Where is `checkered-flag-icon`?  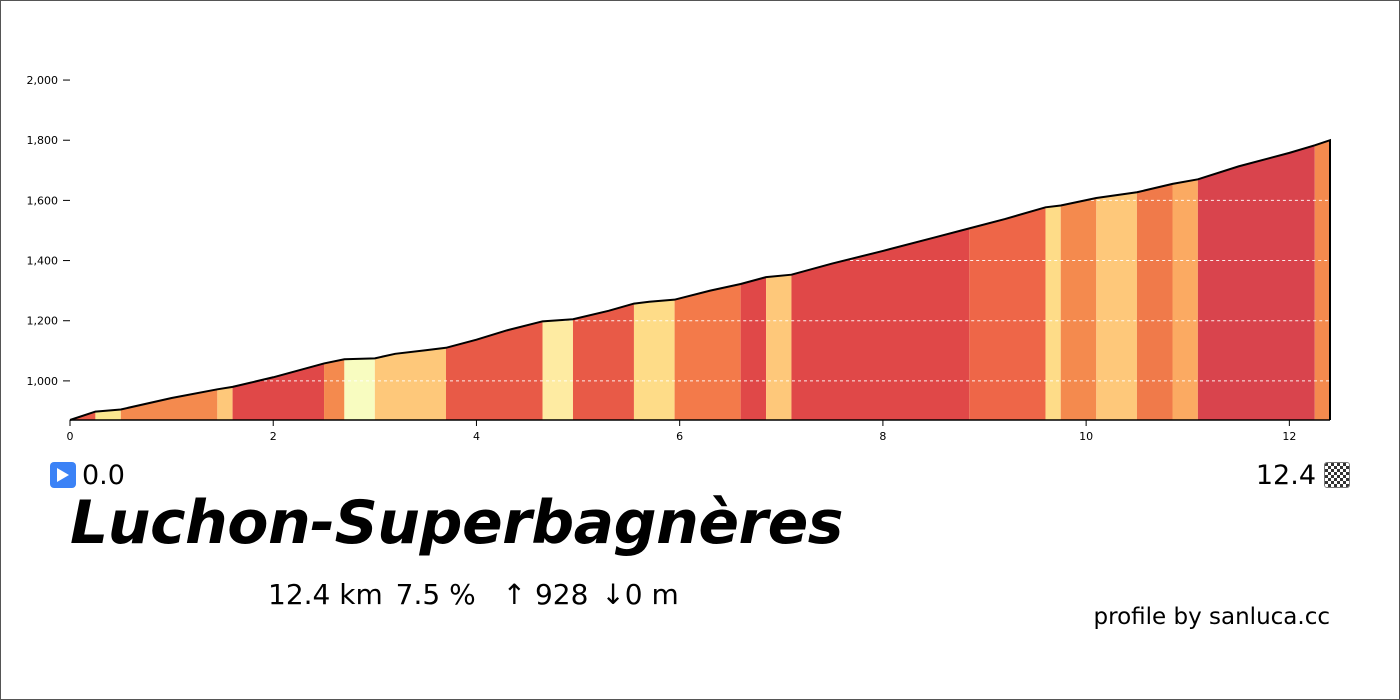
checkered-flag-icon is located at coordinates (1337, 475).